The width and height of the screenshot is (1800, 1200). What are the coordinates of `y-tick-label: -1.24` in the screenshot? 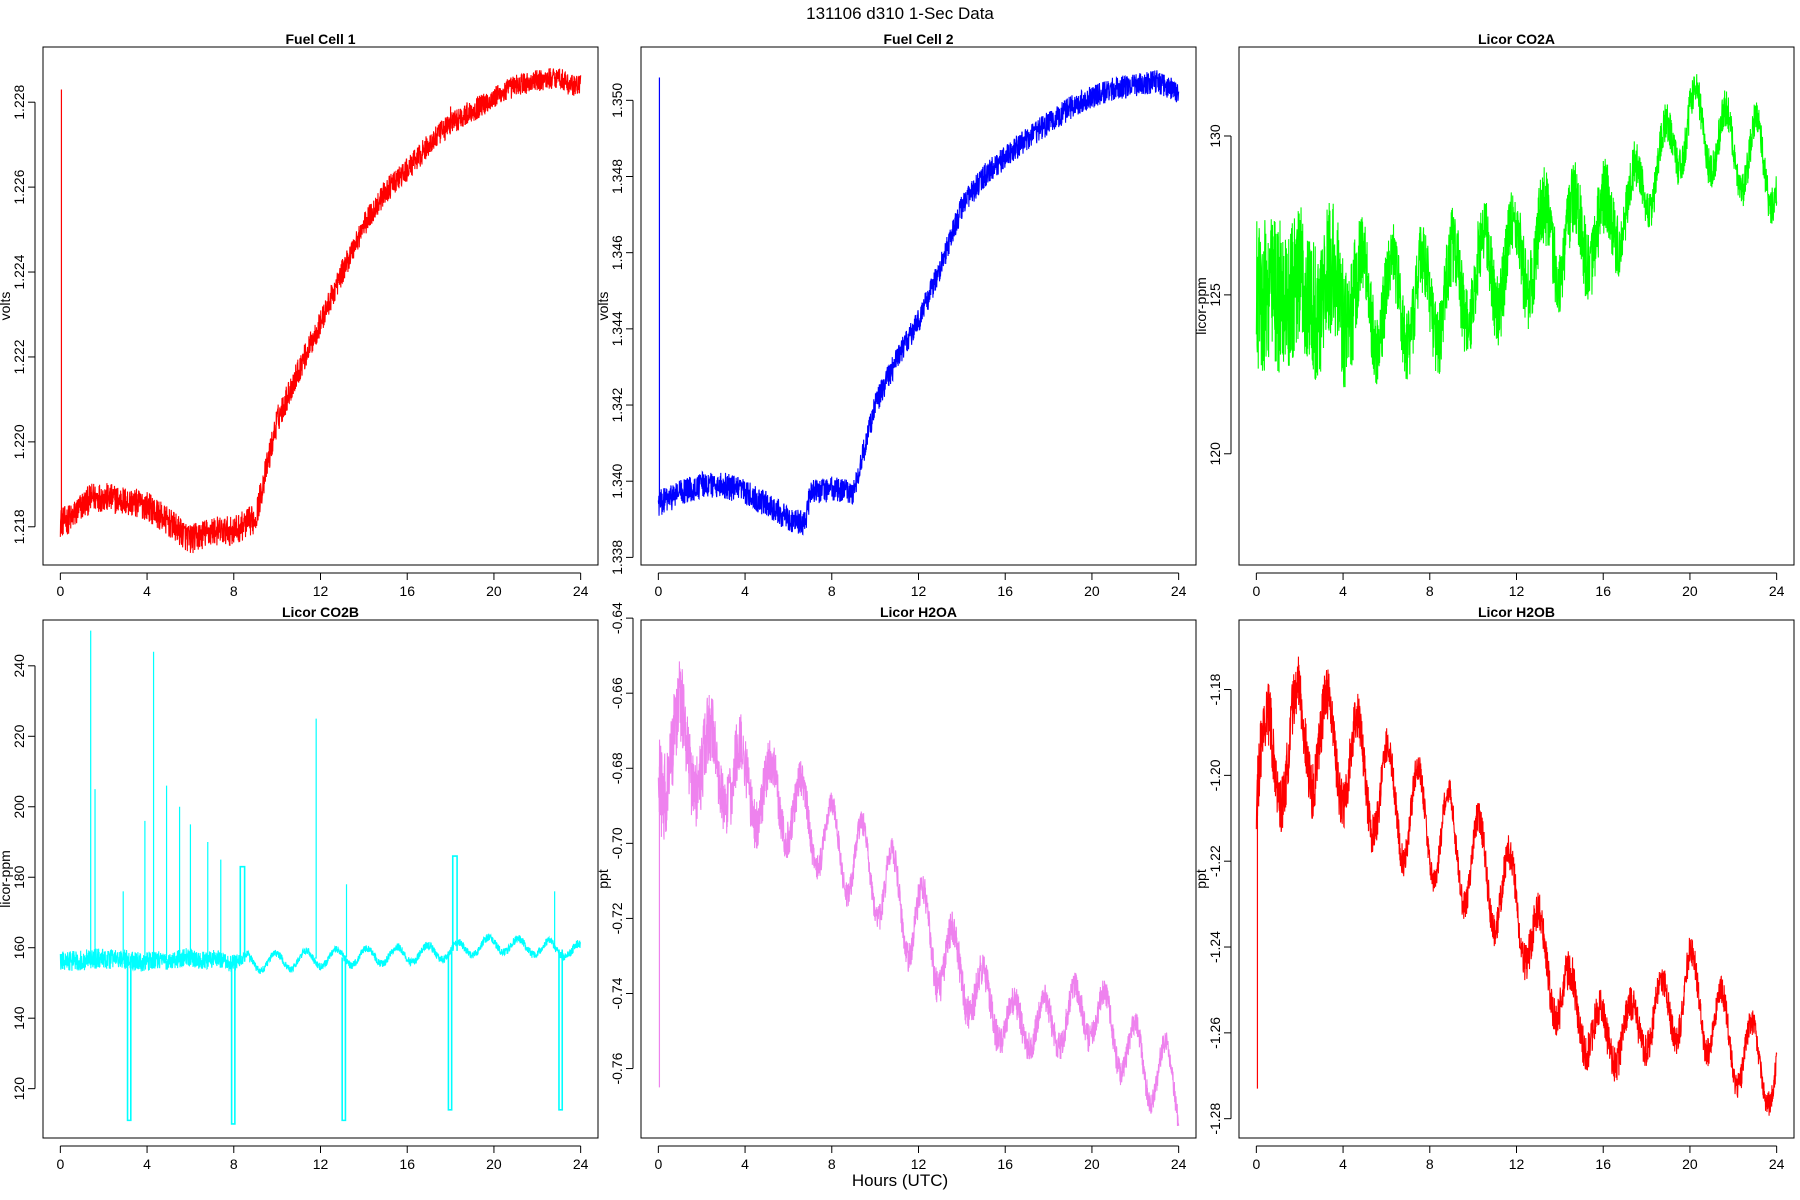 It's located at (1215, 947).